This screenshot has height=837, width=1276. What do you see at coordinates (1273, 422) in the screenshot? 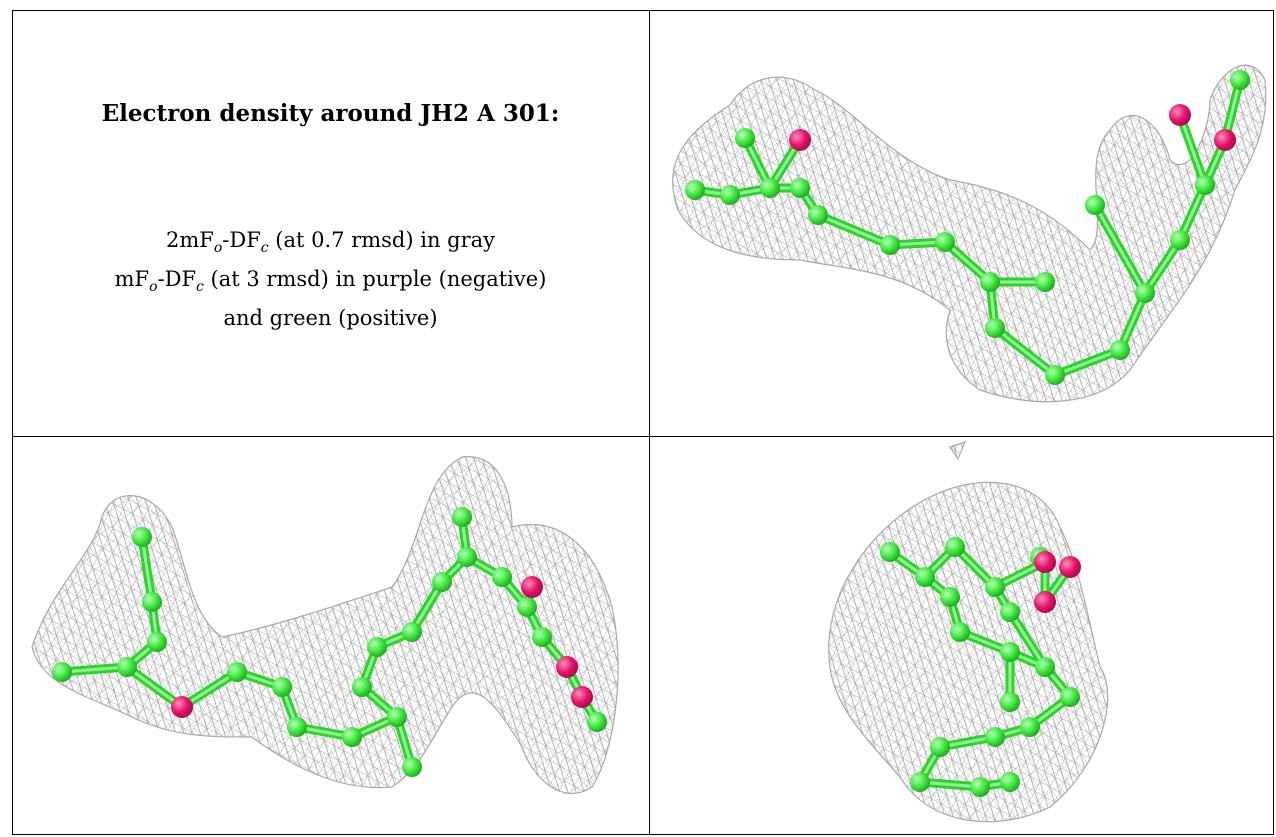
I see `grid-line-right` at bounding box center [1273, 422].